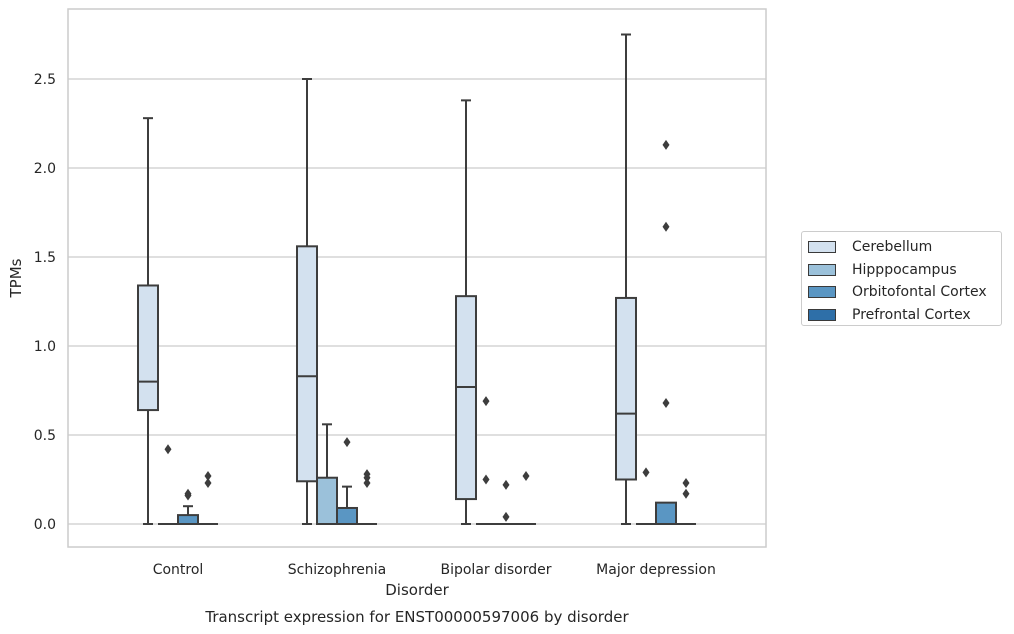  I want to click on legend-label: Orbitofontal Cortex, so click(919, 292).